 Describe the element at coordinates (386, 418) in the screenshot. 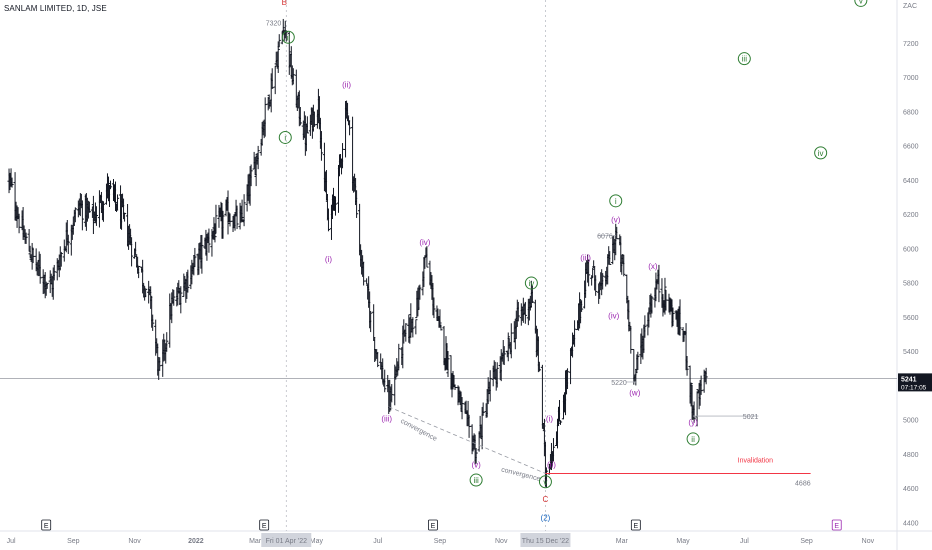

I see `wave-label: (iii)` at that location.